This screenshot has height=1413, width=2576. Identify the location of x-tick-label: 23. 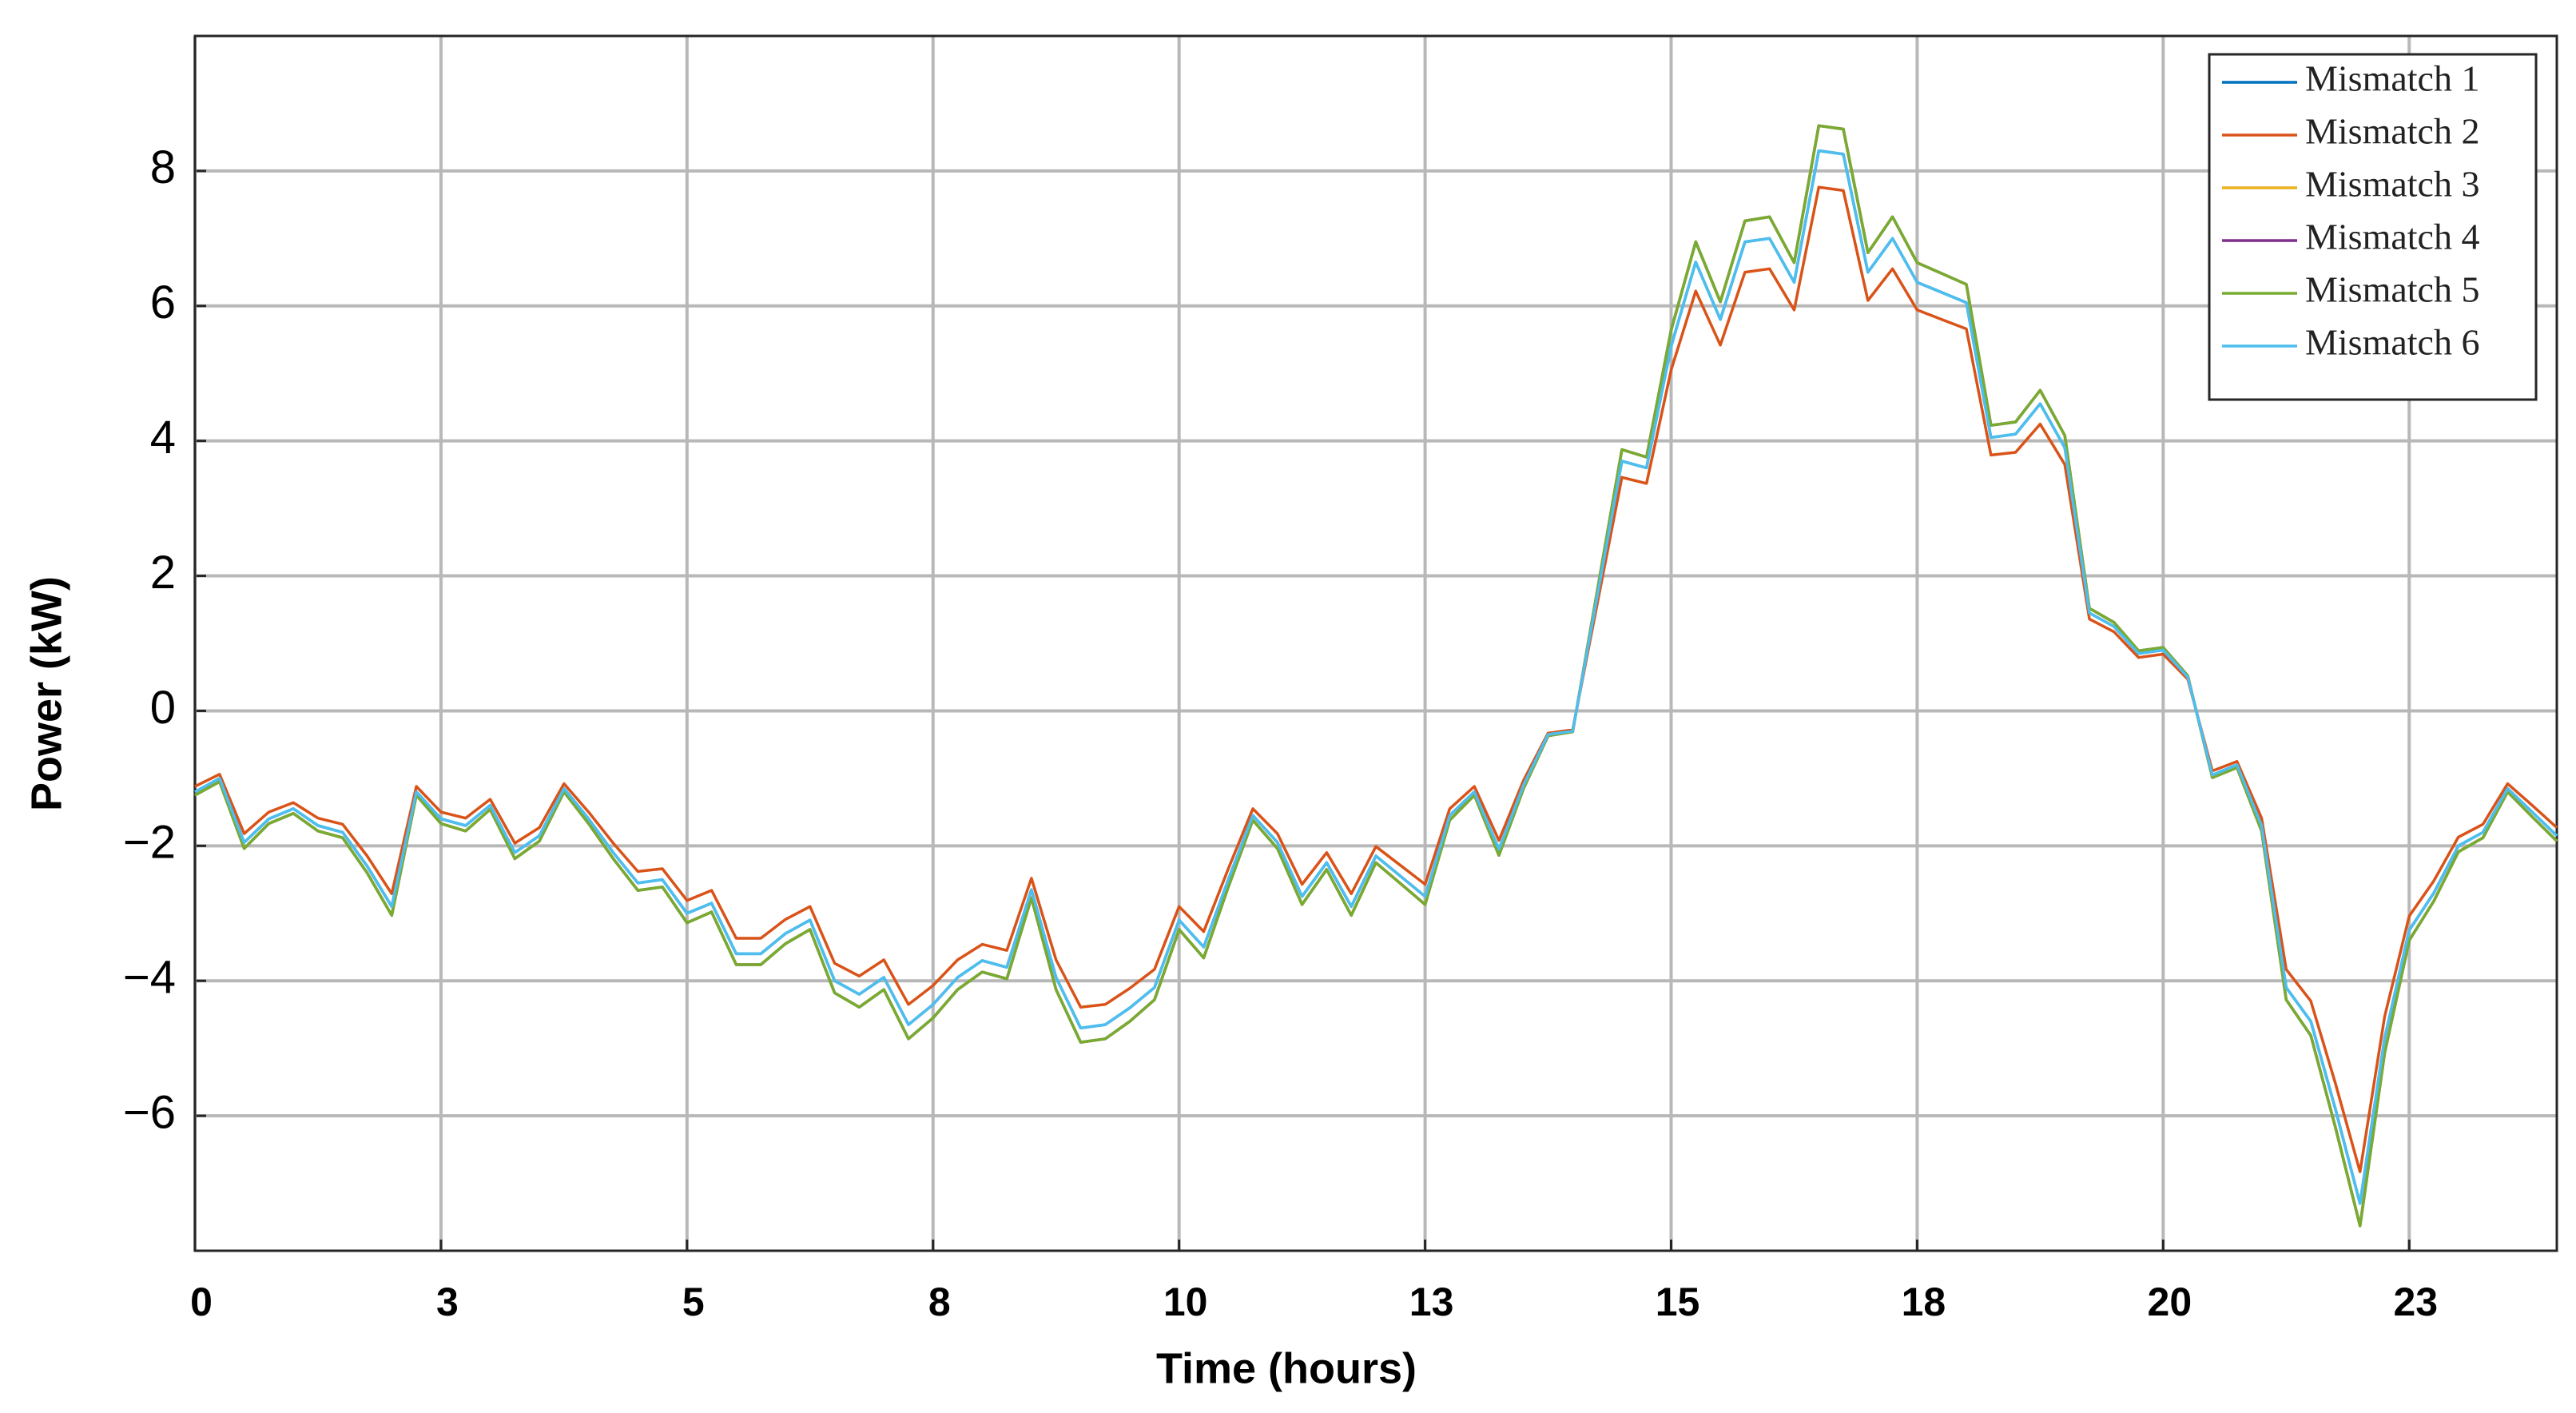
(2415, 1302).